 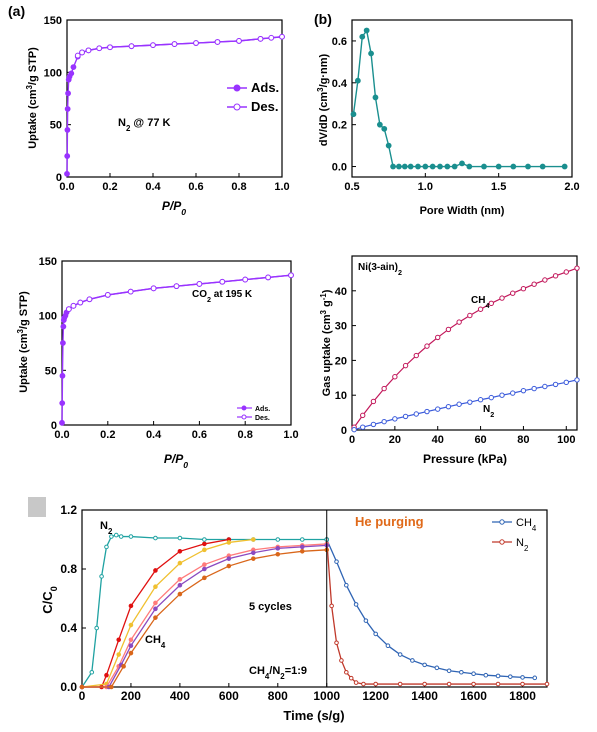 I want to click on chart-title: Ni(3-ain)2, so click(x=380, y=269).